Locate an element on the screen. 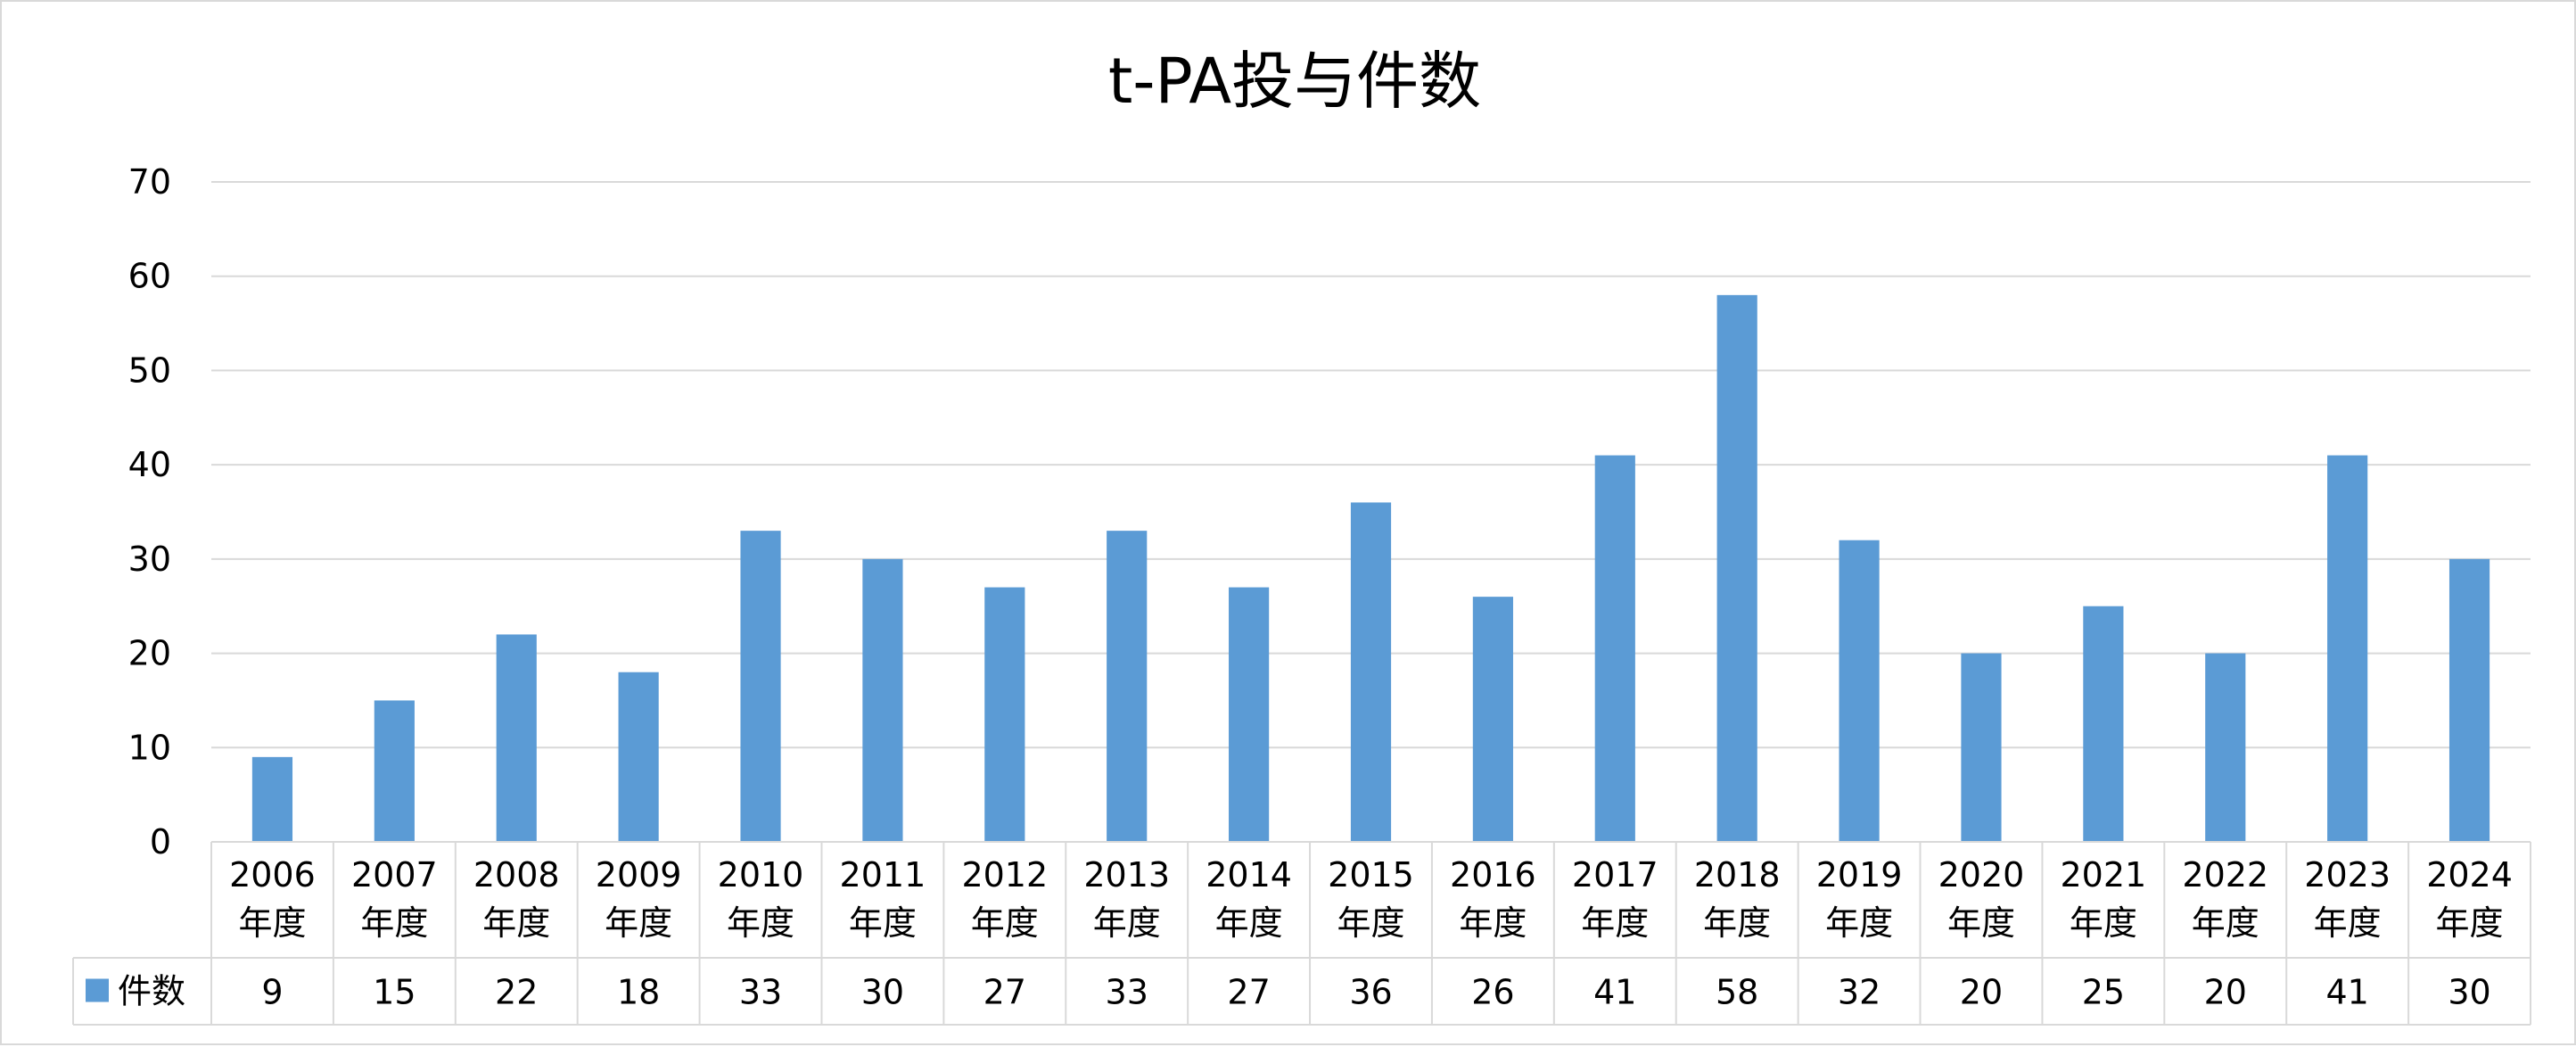  x-category-label: 2021 is located at coordinates (2104, 874).